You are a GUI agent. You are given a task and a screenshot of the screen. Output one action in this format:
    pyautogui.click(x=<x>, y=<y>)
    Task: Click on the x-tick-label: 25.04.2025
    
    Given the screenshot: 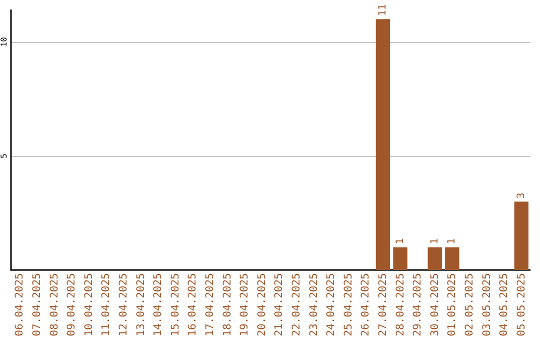 What is the action you would take?
    pyautogui.click(x=348, y=304)
    